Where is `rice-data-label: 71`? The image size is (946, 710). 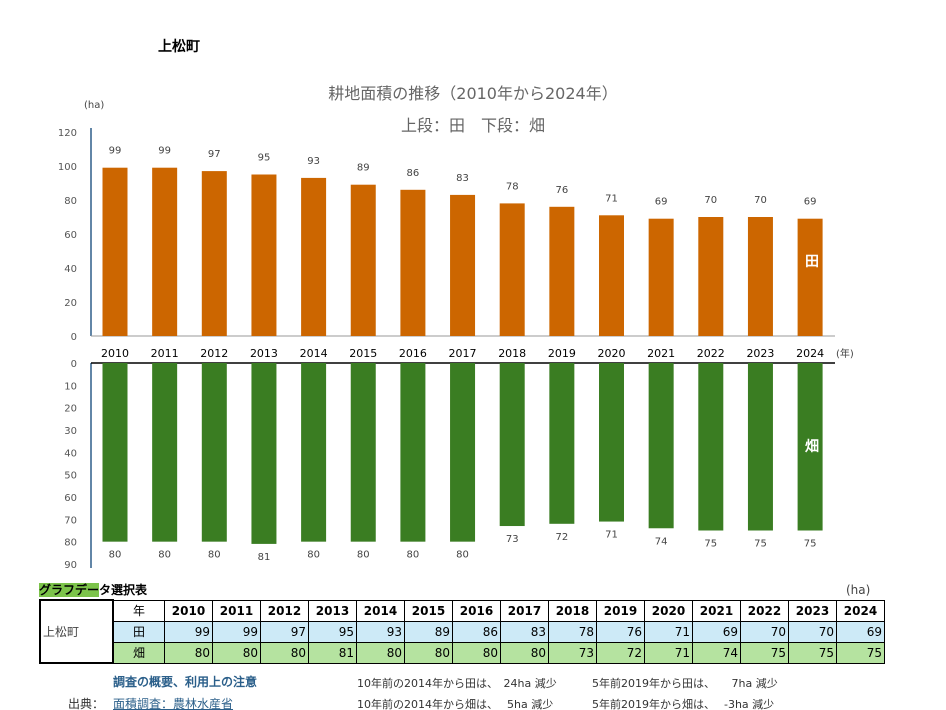 rice-data-label: 71 is located at coordinates (611, 198).